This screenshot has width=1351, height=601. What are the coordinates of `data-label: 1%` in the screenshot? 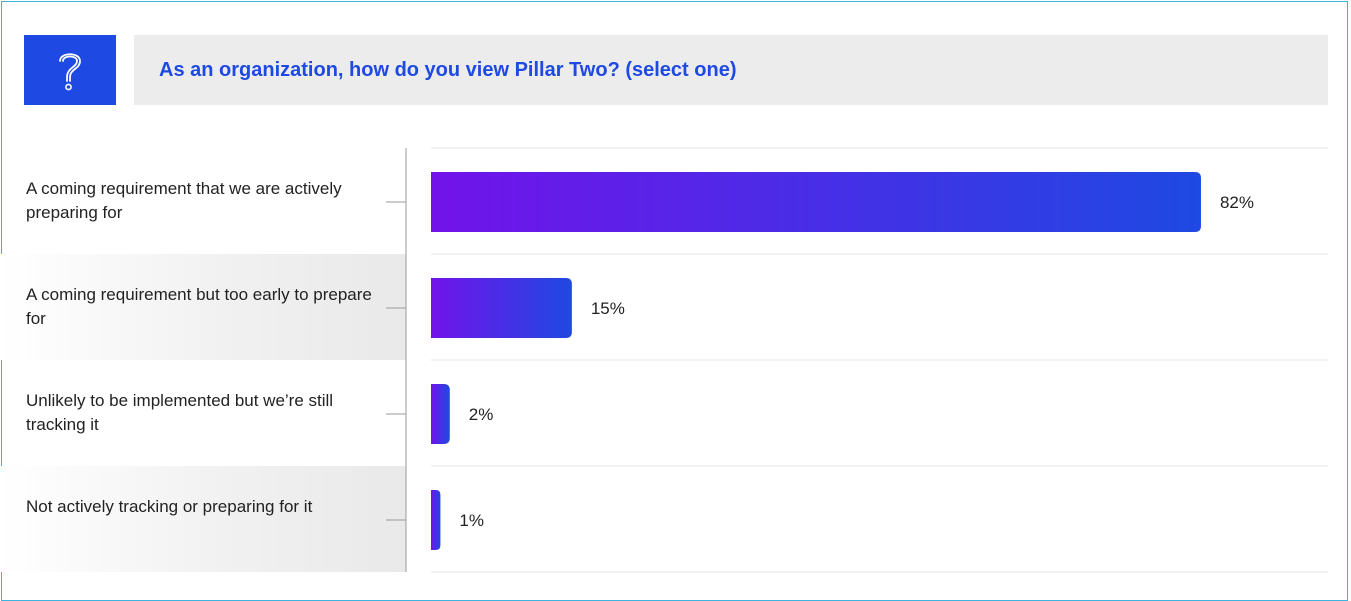 It's located at (471, 520).